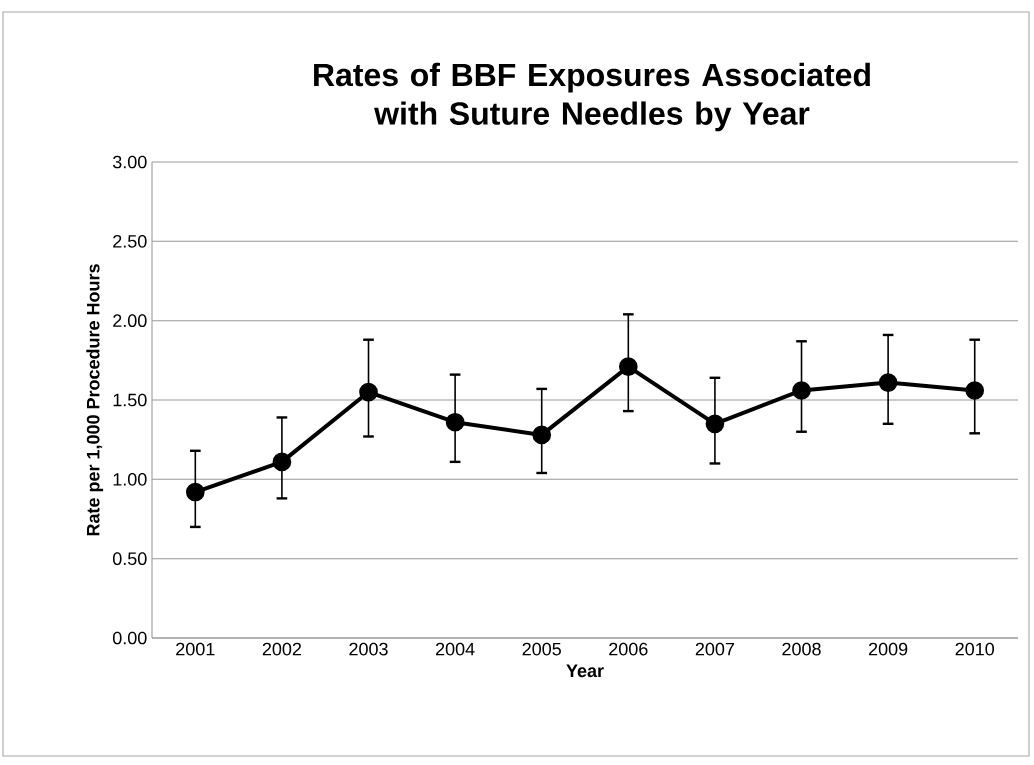 This screenshot has width=1034, height=765. I want to click on y-tick-label: 1.00, so click(130, 479).